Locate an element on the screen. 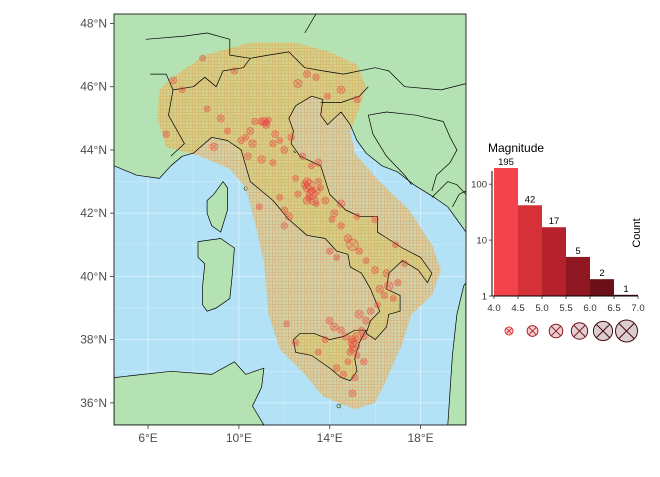  histogram-axes: 1 10 100 4.0 4.5 5.0 5.5 6.0 6.5 7.0 is located at coordinates (558, 242).